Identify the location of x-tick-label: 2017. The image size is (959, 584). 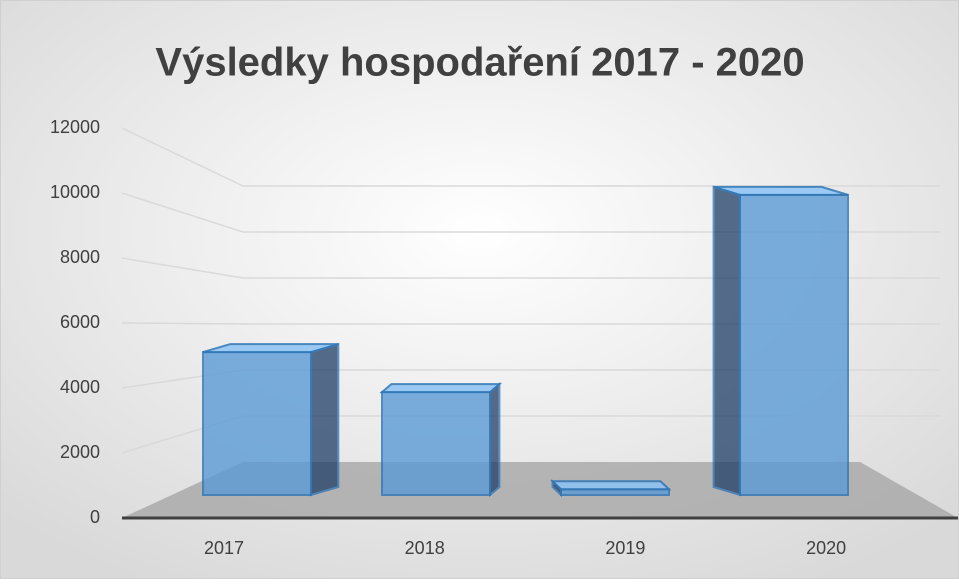
(224, 548).